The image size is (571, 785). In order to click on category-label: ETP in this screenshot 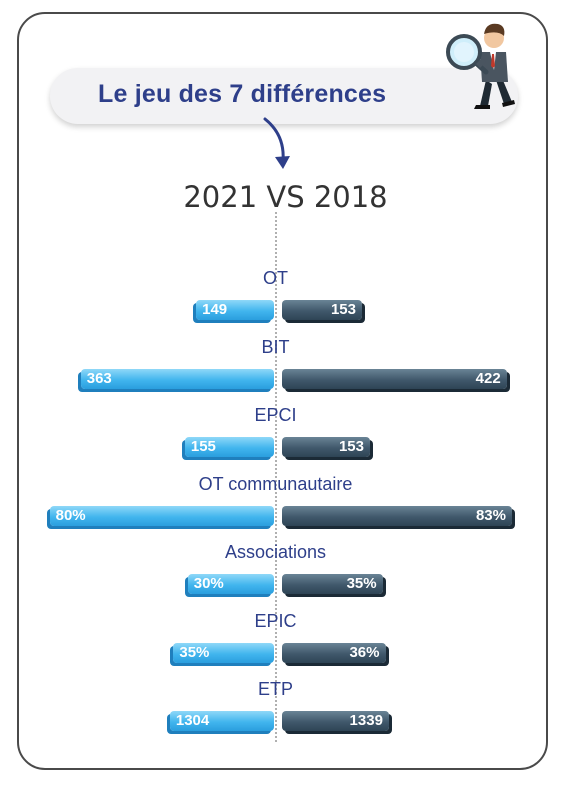, I will do `click(275, 689)`.